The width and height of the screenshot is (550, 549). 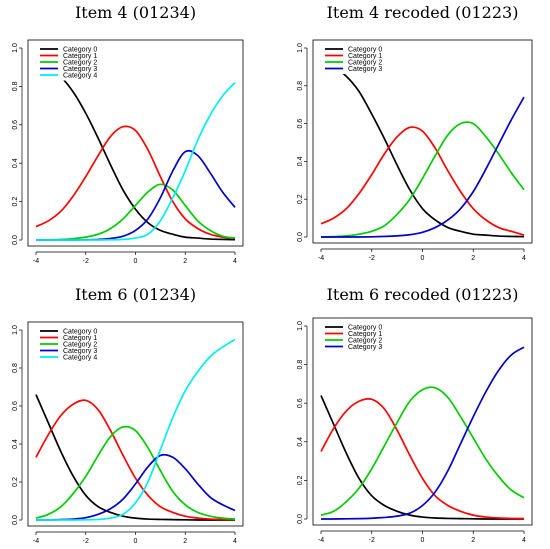 I want to click on chart-title: Item 6 recoded (01223), so click(x=423, y=294).